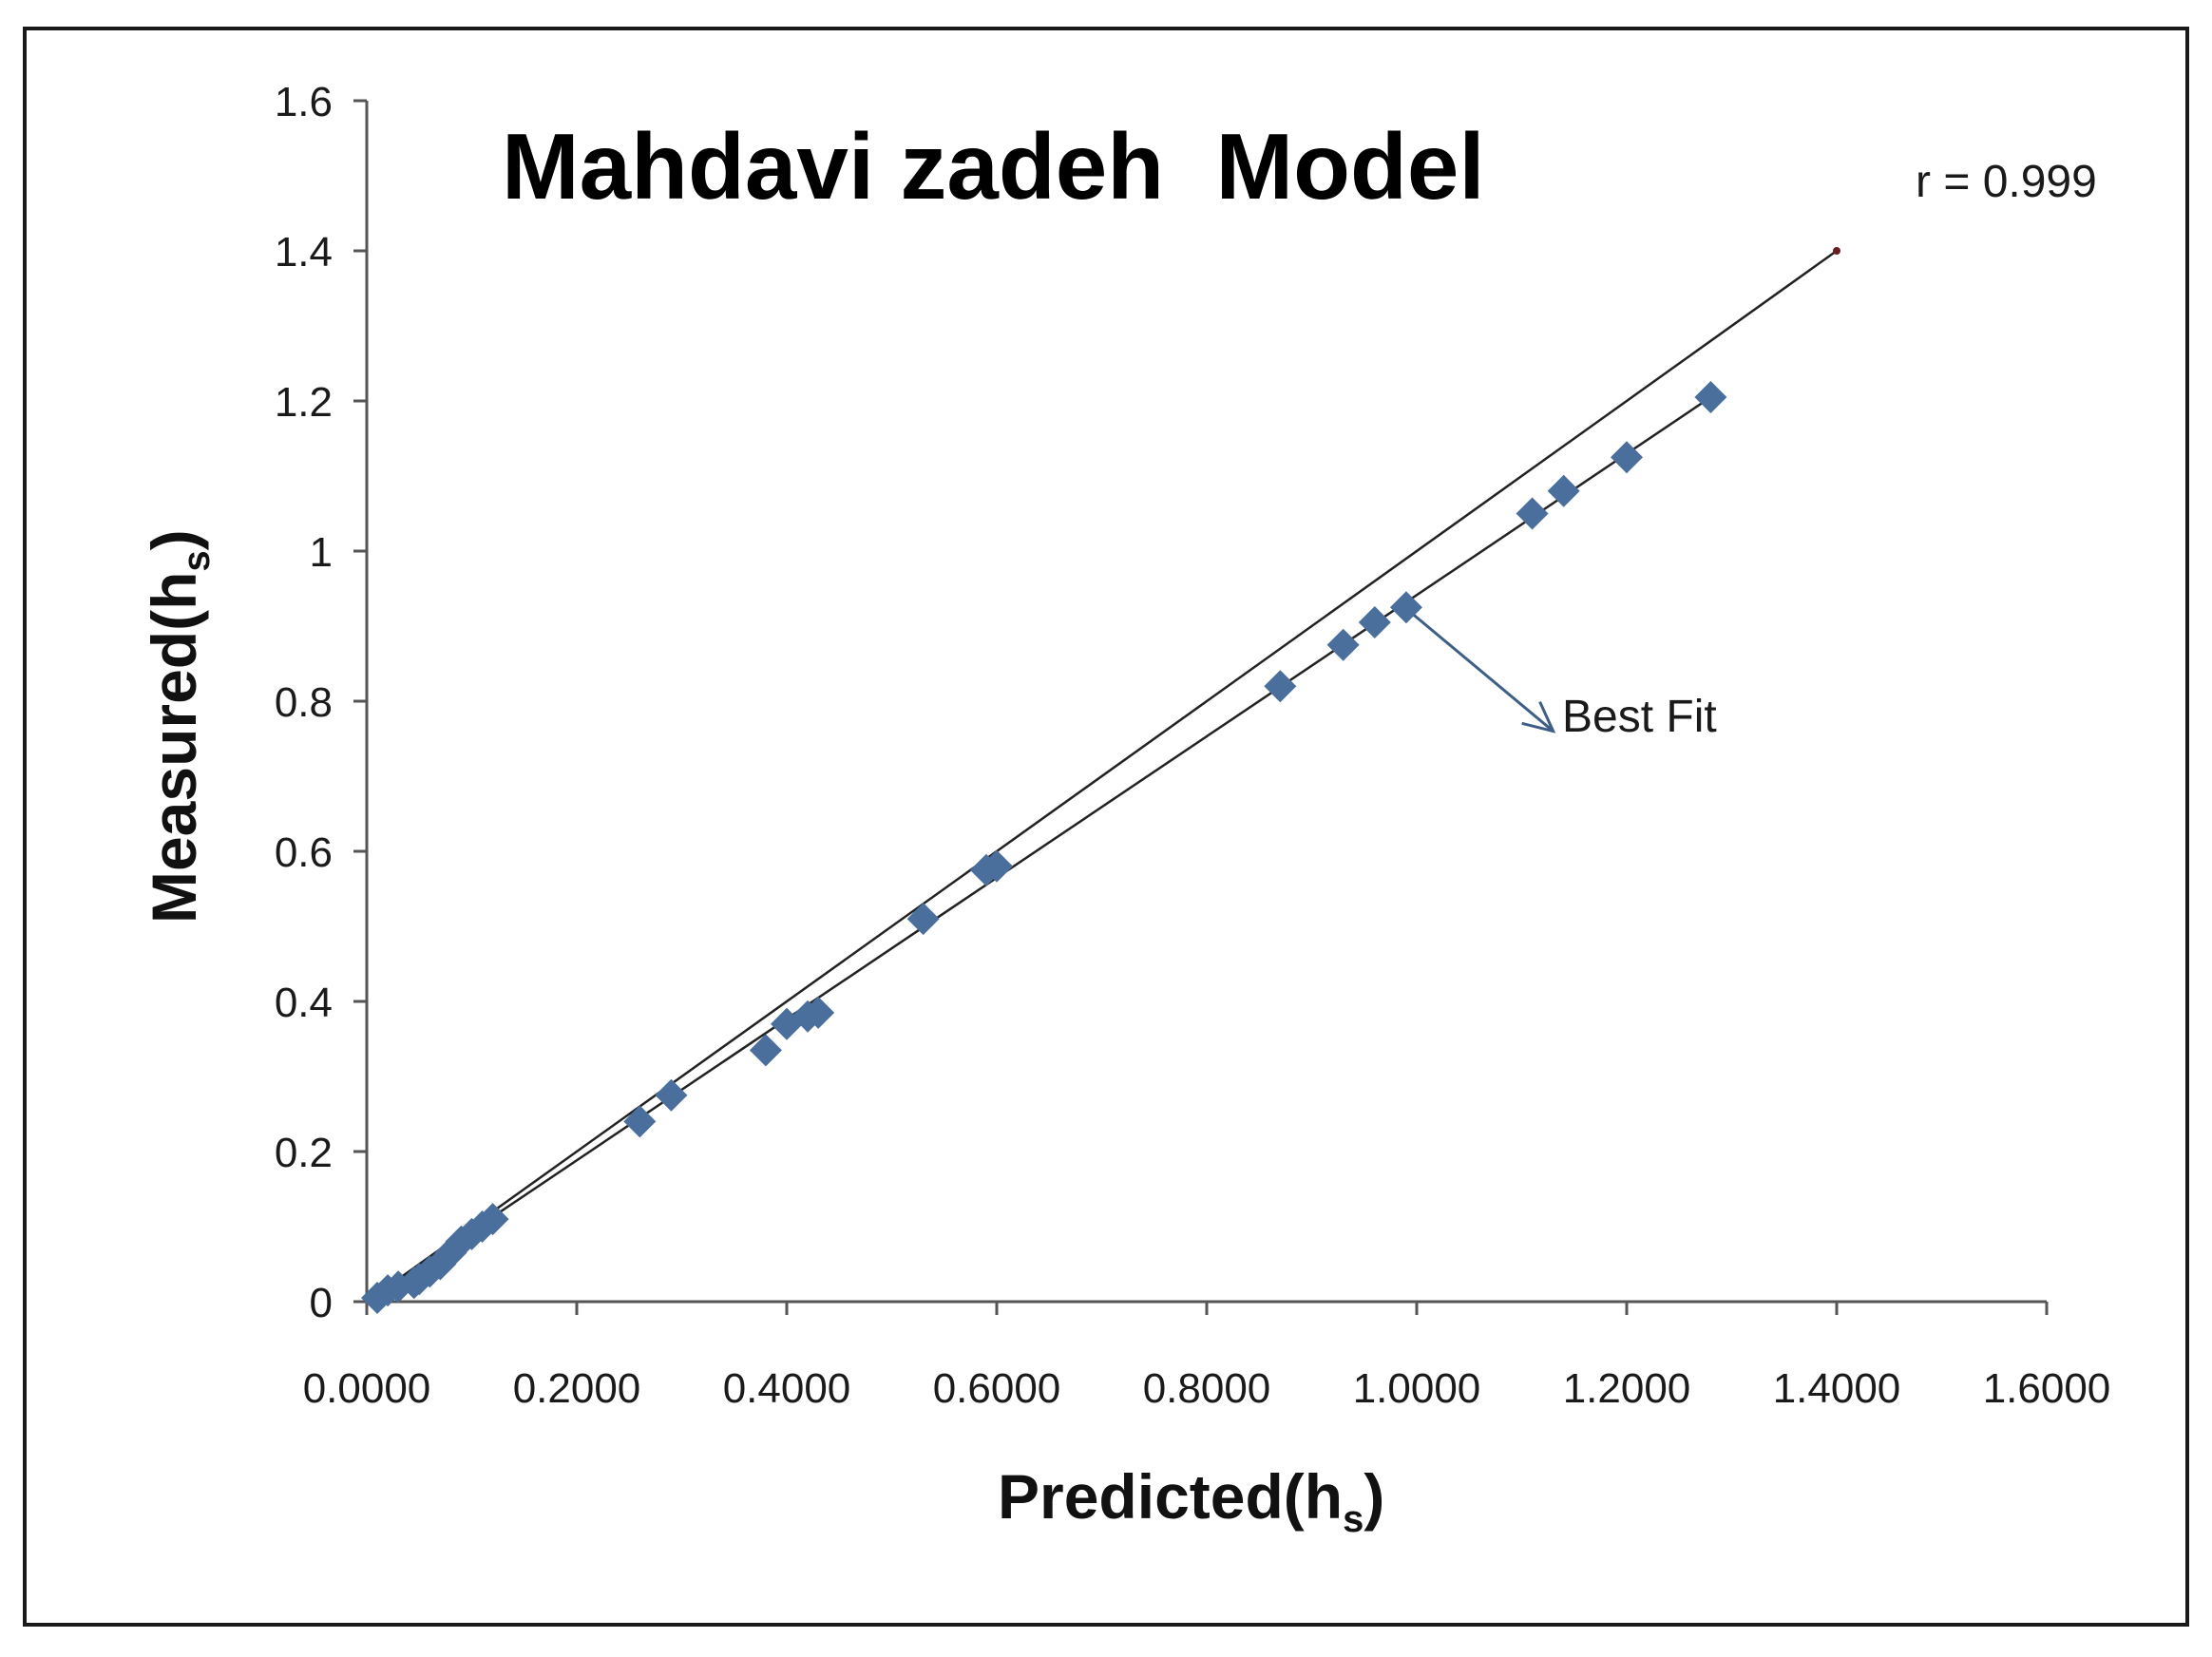 This screenshot has height=1657, width=2212. Describe the element at coordinates (1353, 1519) in the screenshot. I see `x-axis-title-sub: s` at that location.